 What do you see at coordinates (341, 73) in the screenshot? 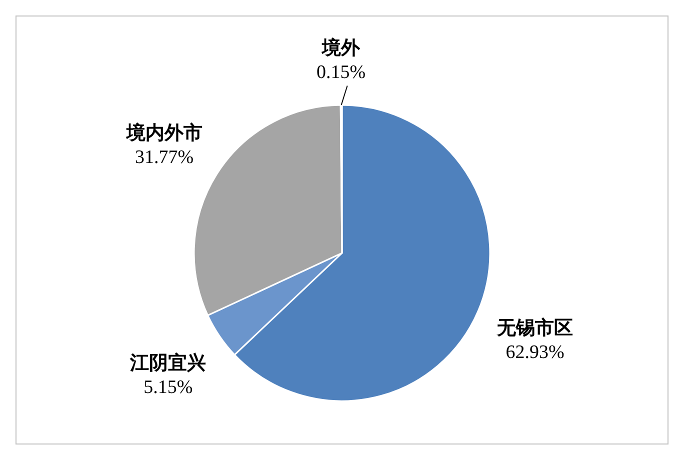
I see `data-label: 0.15%` at bounding box center [341, 73].